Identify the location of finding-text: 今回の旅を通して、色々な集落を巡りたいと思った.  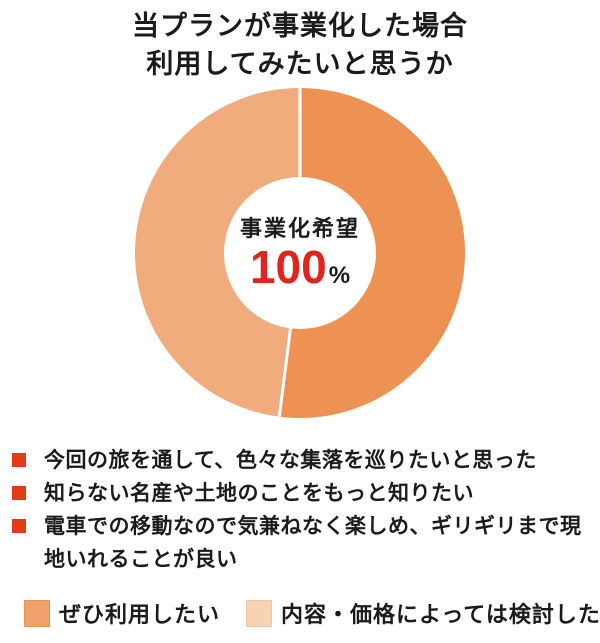
(290, 460).